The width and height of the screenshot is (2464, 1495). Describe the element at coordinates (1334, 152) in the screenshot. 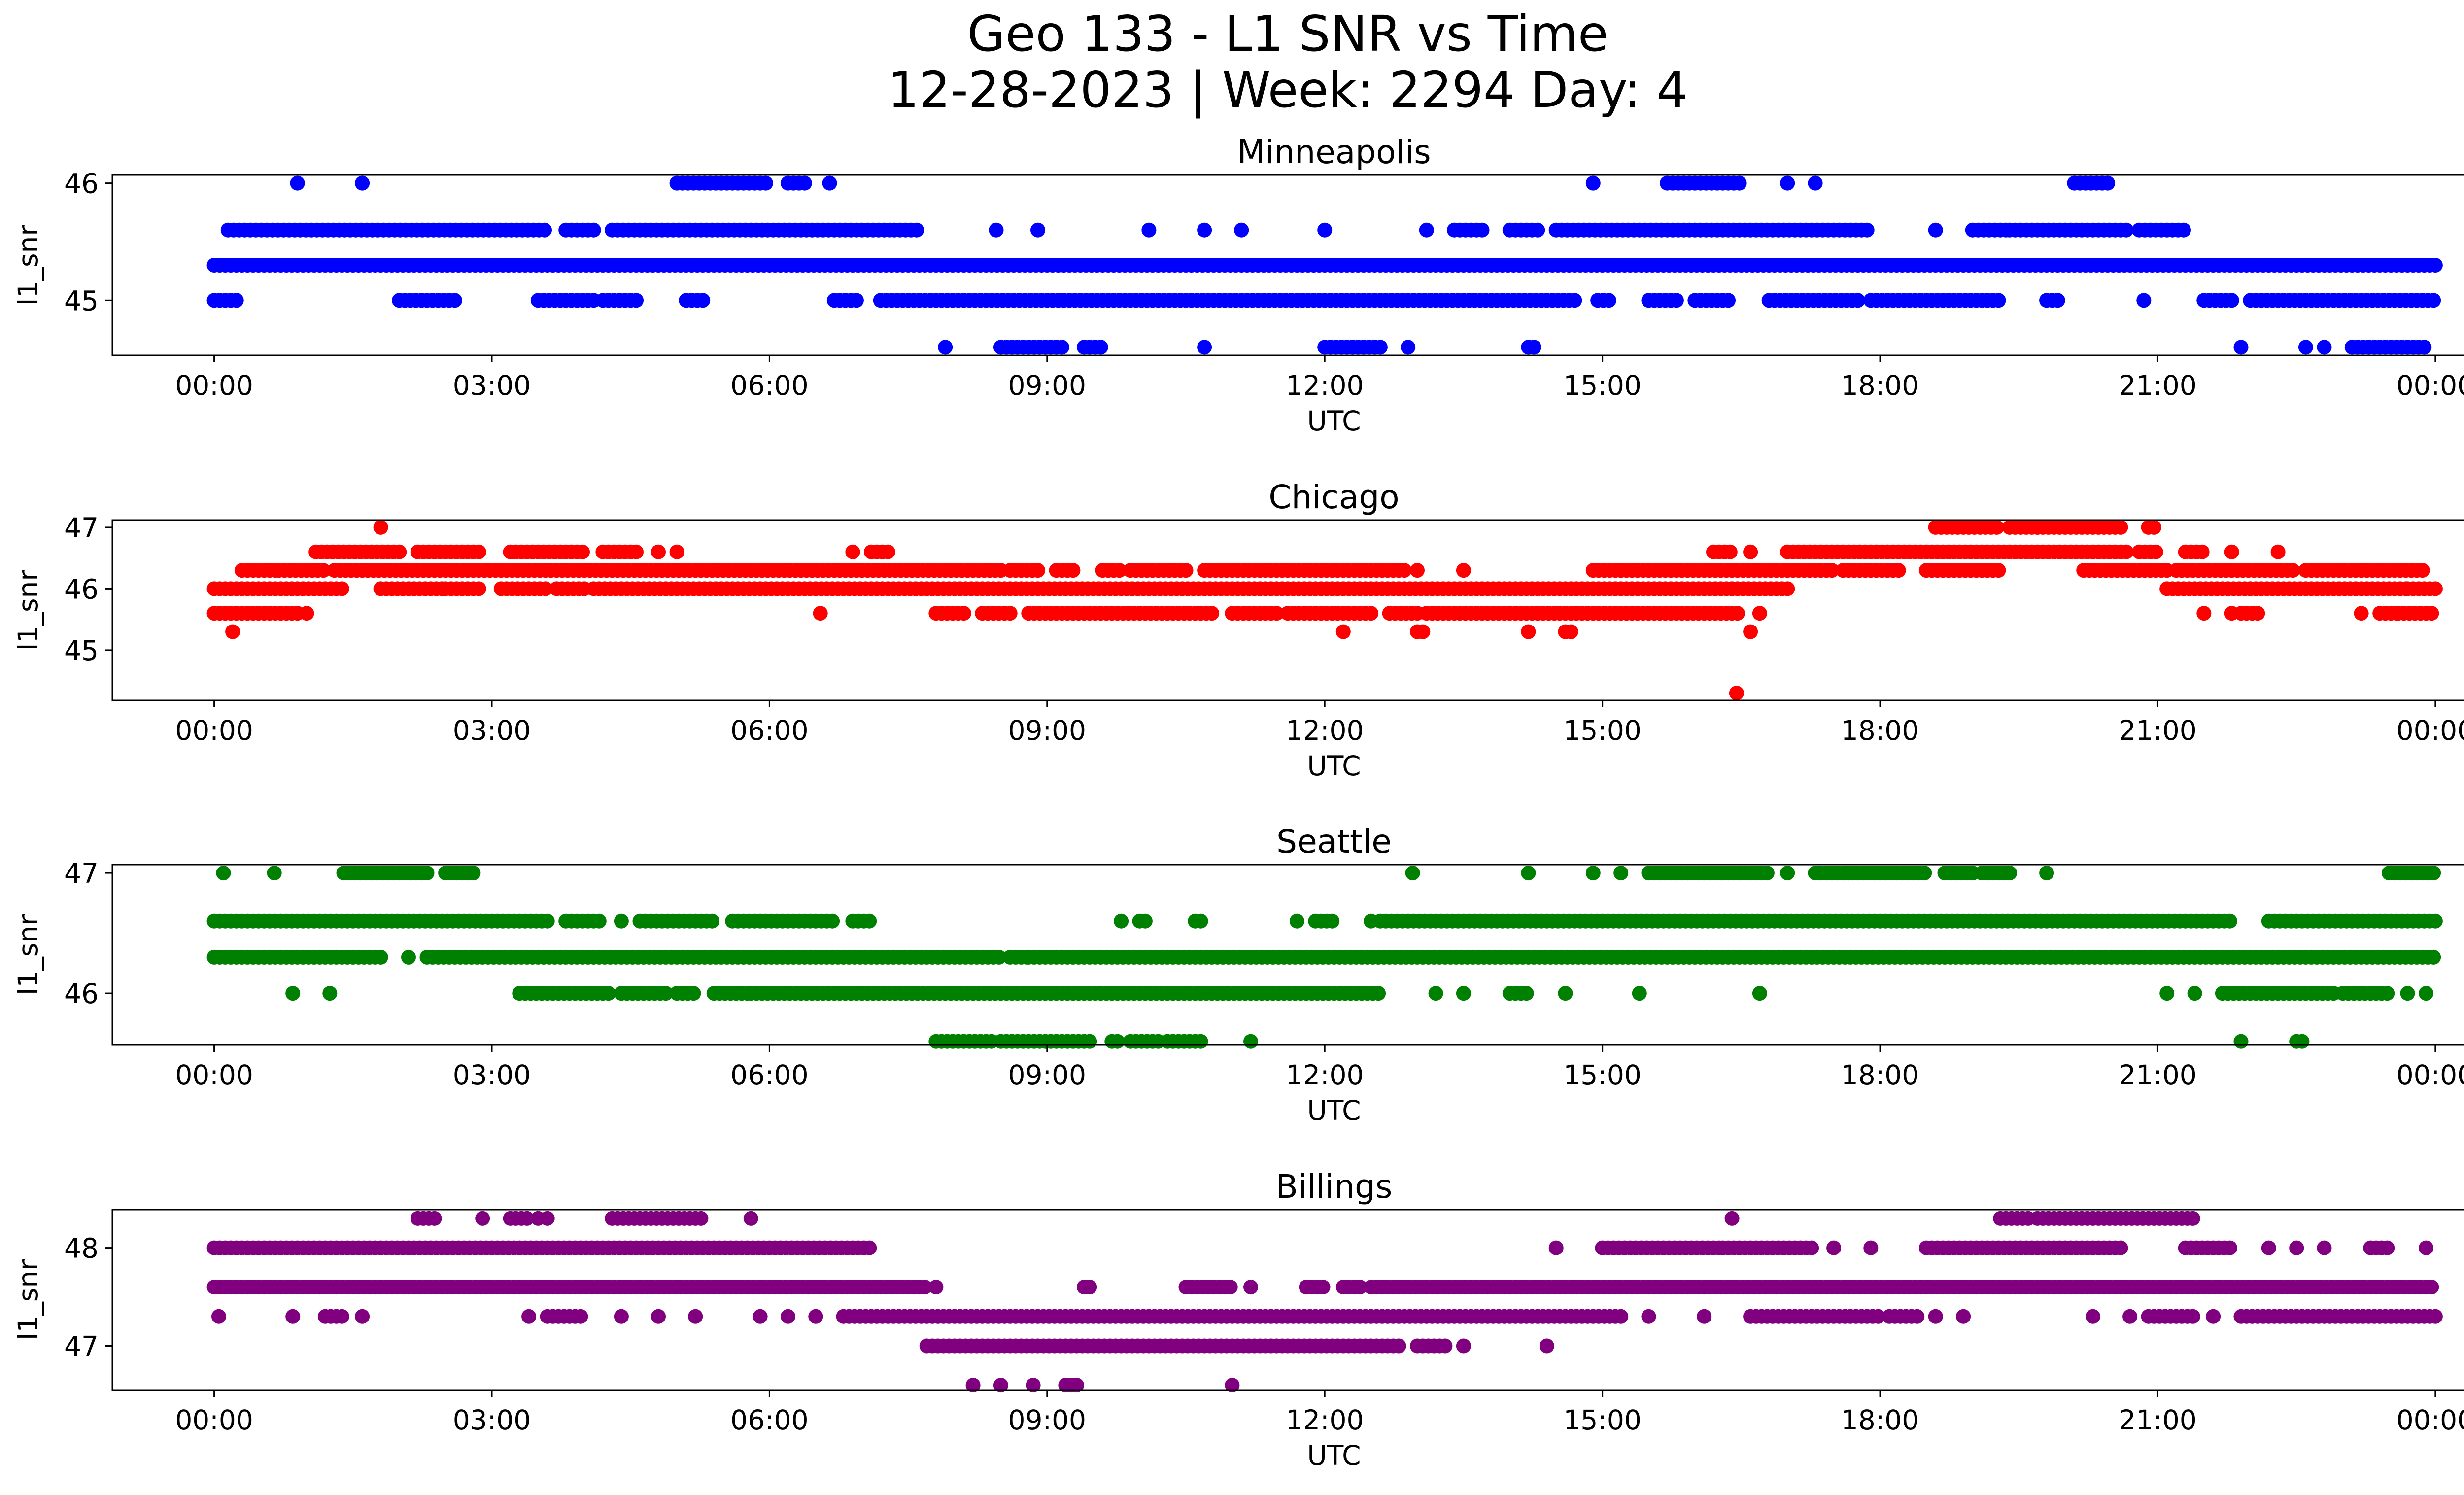

I see `chart-title: Minneapolis` at that location.